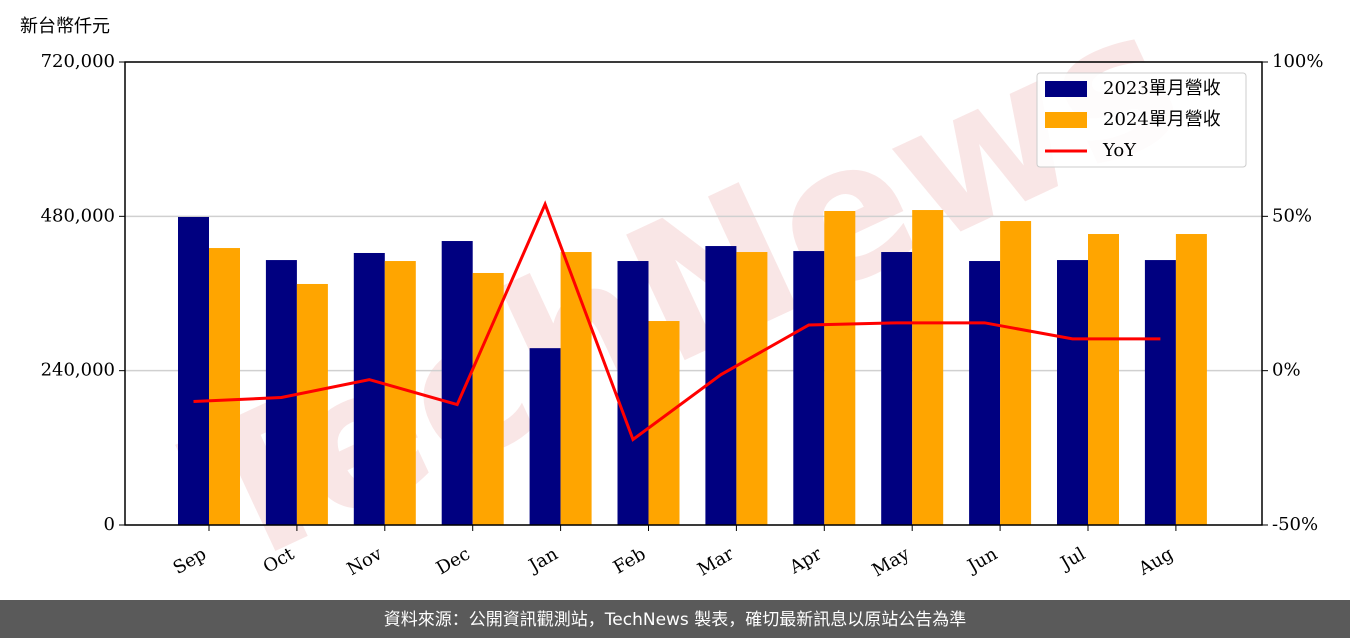 This screenshot has height=642, width=1350. Describe the element at coordinates (190, 560) in the screenshot. I see `x-tick-label: Sep` at that location.